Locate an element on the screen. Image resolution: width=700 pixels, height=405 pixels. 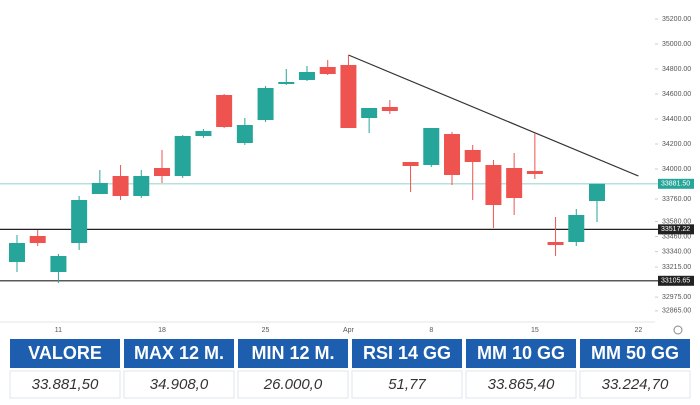
value-text: 33.881,50 is located at coordinates (65, 384).